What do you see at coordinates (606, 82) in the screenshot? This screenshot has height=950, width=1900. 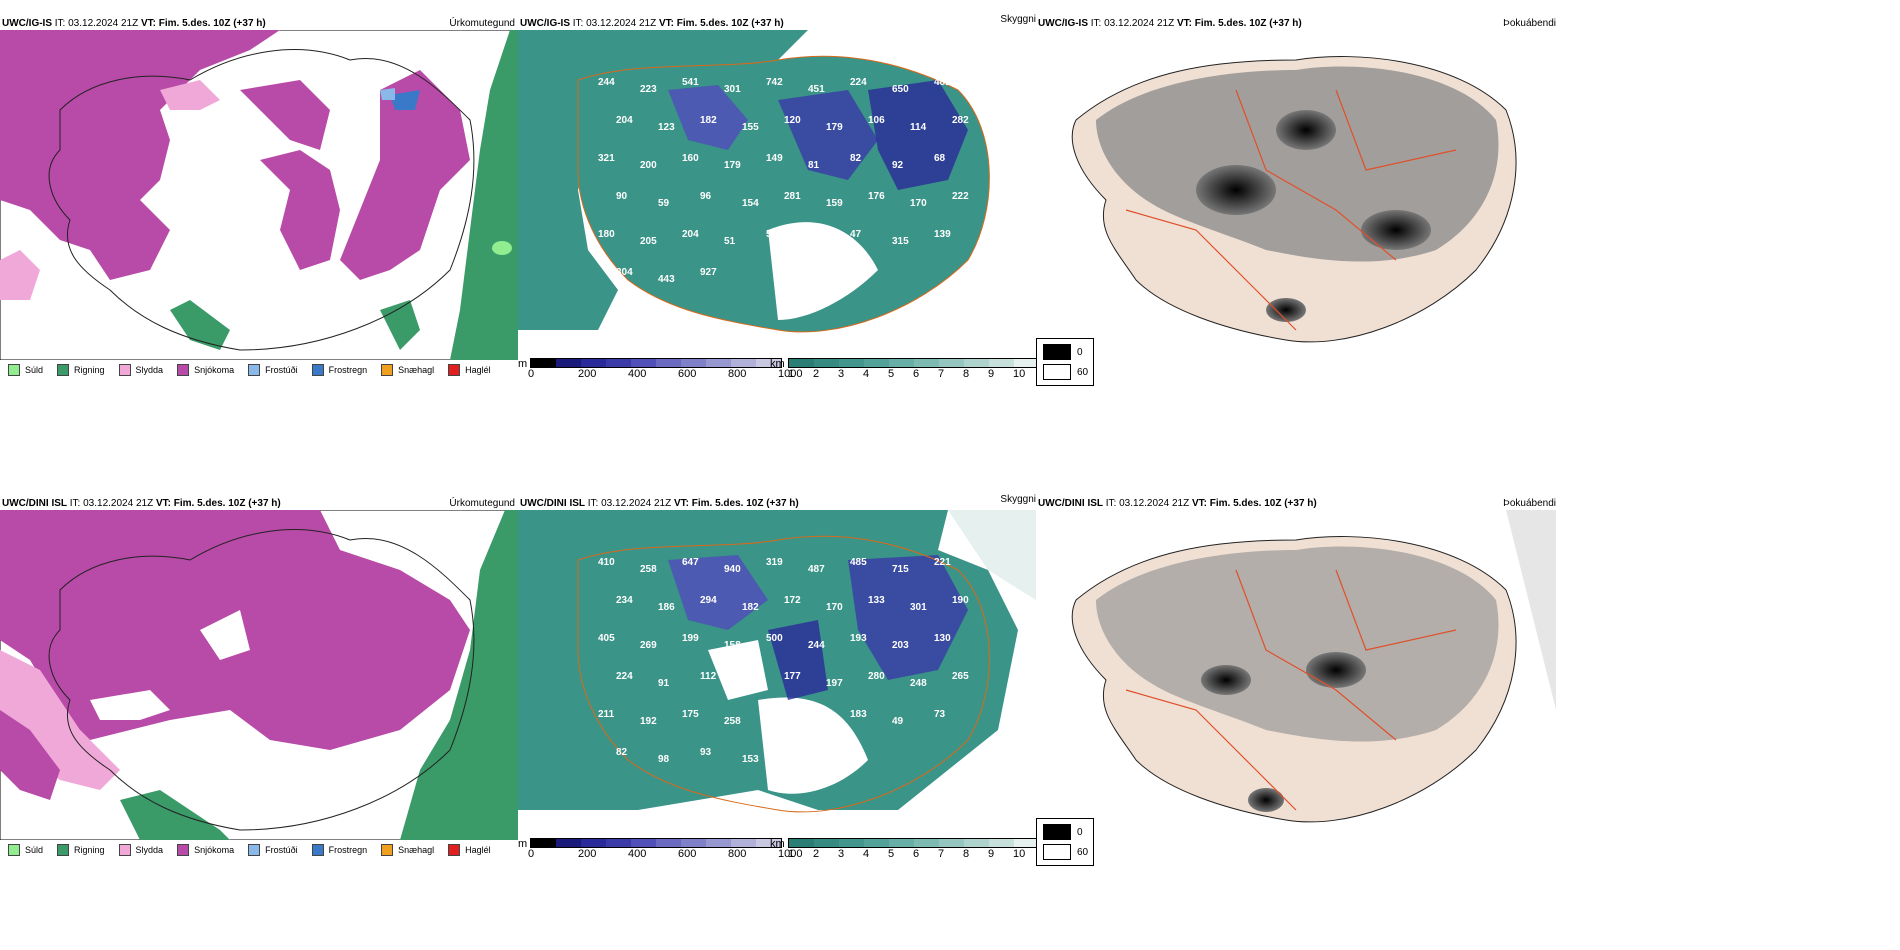 I see `ceiling-label: 244` at bounding box center [606, 82].